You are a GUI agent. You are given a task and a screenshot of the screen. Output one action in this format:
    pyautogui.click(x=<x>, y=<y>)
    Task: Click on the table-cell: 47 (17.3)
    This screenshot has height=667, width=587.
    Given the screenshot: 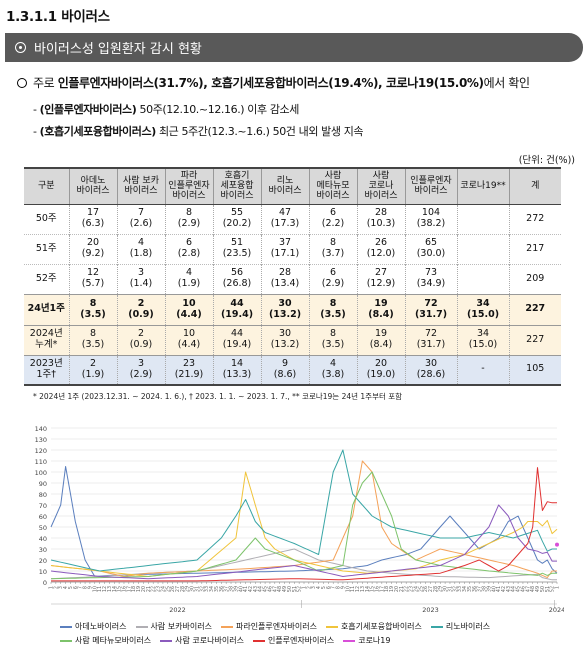 What is the action you would take?
    pyautogui.click(x=284, y=219)
    